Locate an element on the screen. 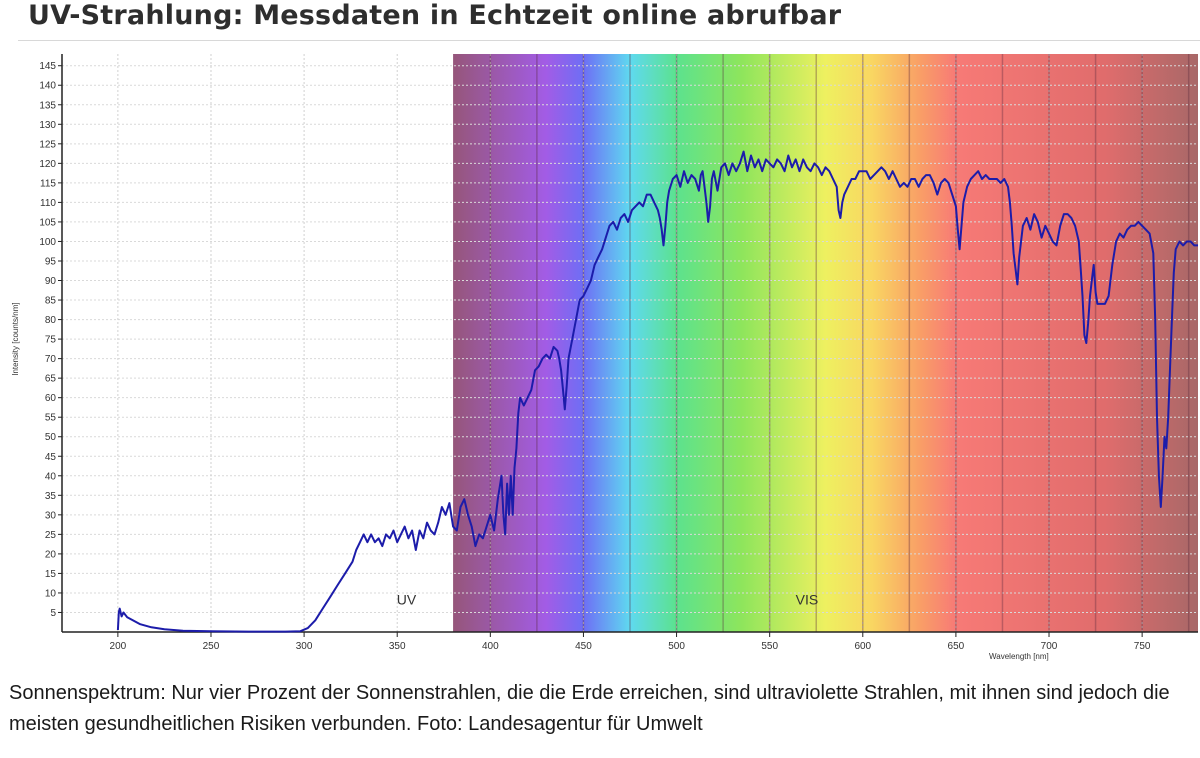  y-tick-label: 95 is located at coordinates (51, 261).